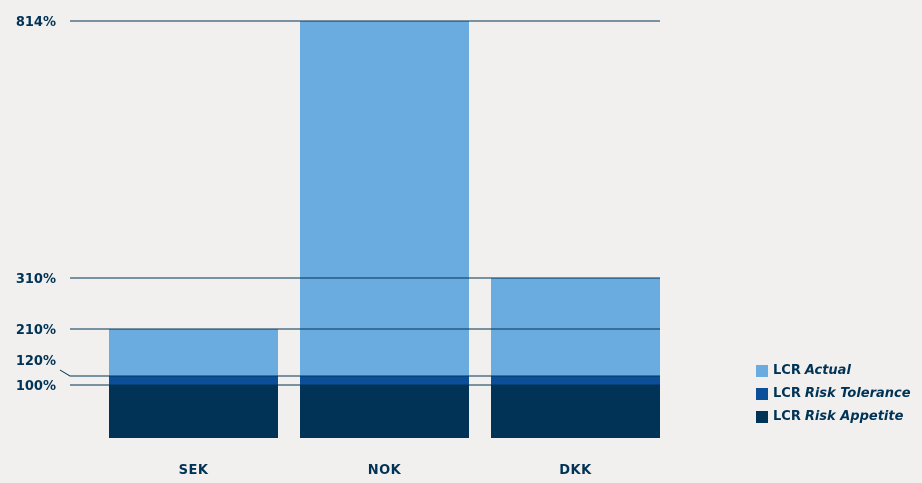  Describe the element at coordinates (36, 386) in the screenshot. I see `tick-label-100: 100%` at that location.